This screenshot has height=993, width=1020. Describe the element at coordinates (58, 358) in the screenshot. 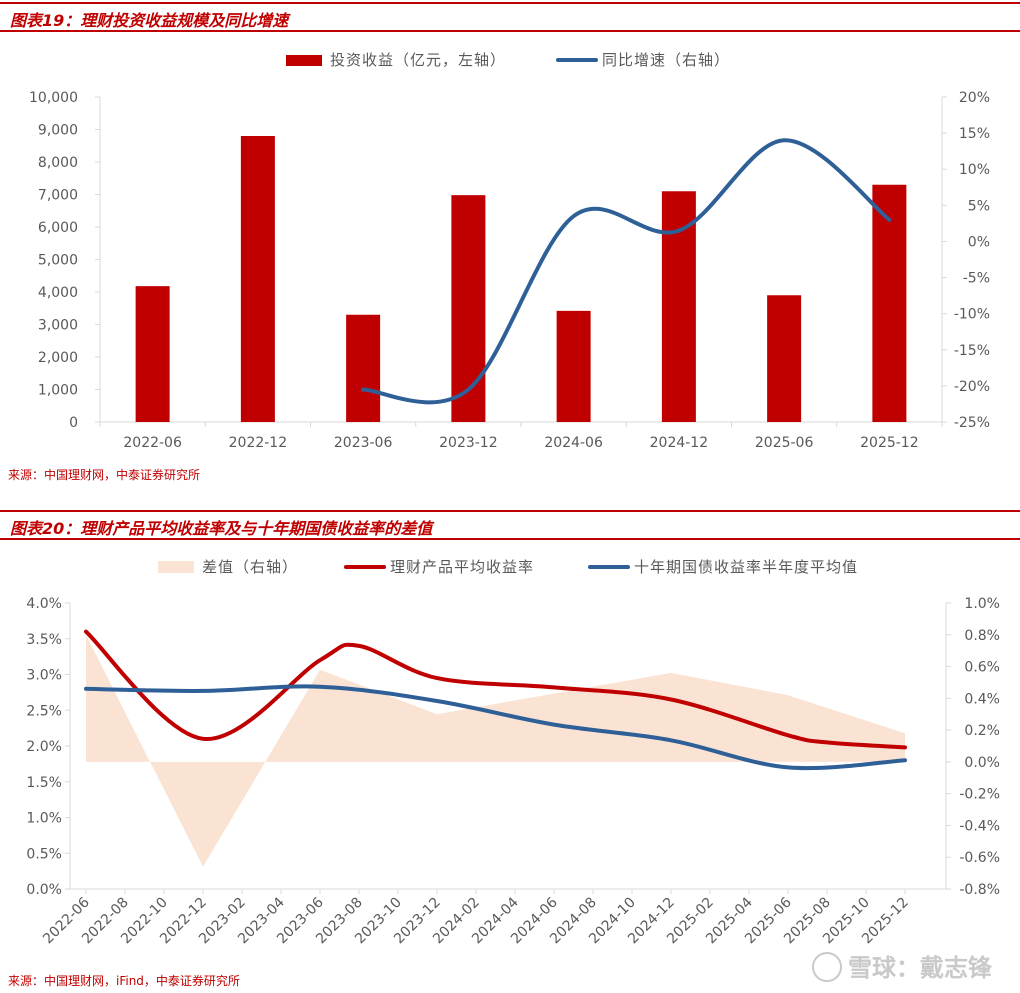

I see `left-tick-label: 2,000` at that location.